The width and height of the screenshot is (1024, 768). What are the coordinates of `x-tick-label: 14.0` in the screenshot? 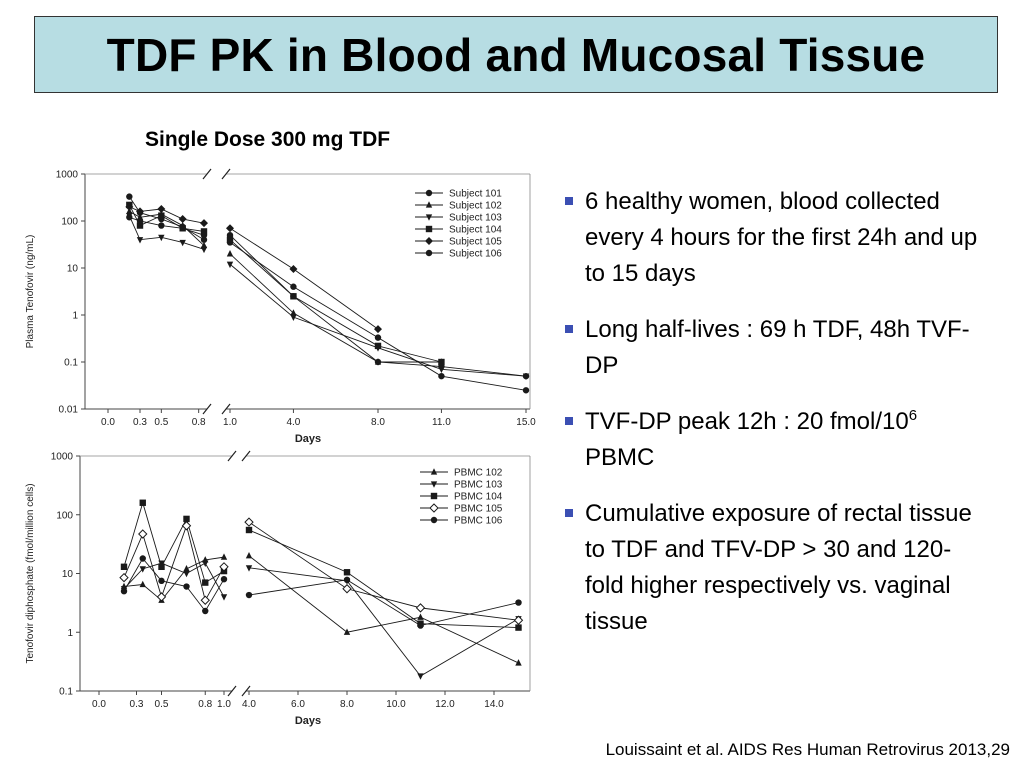 It's located at (494, 704).